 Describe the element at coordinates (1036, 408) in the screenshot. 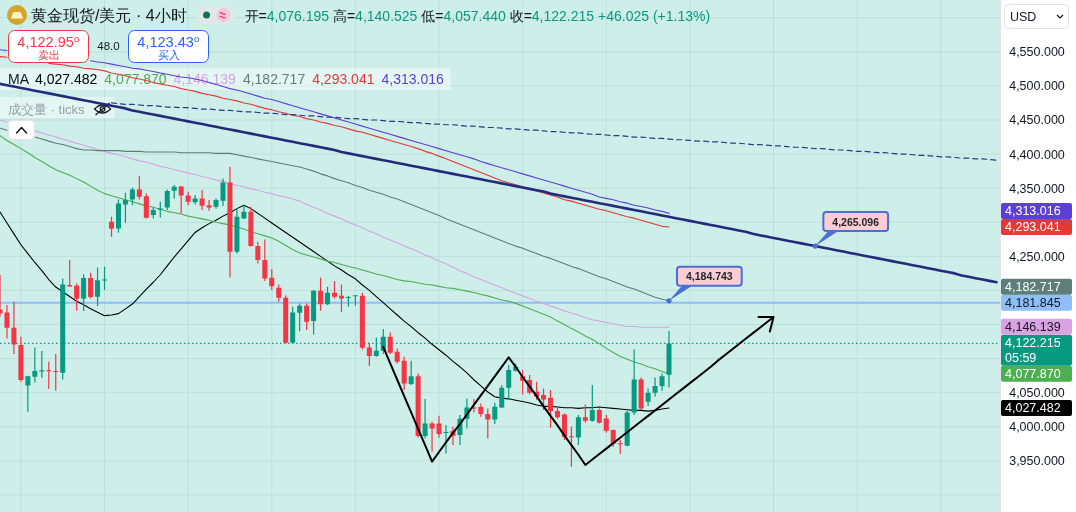

I see `price-tag: 4,027.482` at that location.